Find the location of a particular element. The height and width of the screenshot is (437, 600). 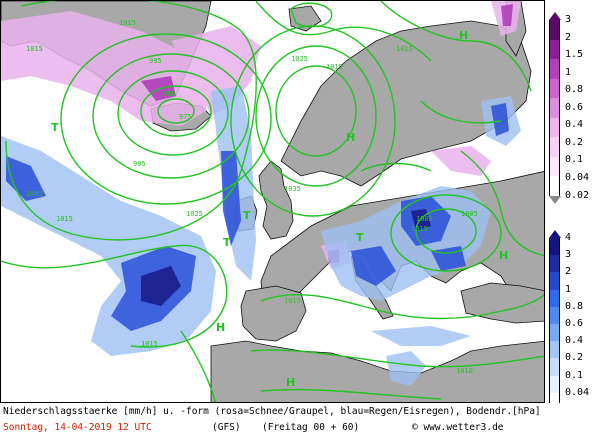

snow-scale-label: 2 is located at coordinates (568, 37).